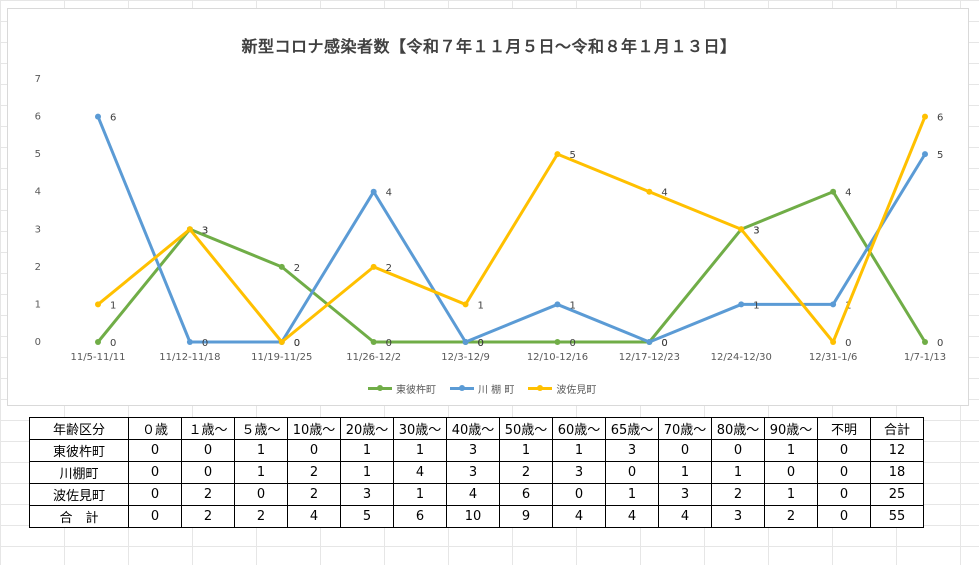  What do you see at coordinates (526, 428) in the screenshot?
I see `column-header: 50歳～` at bounding box center [526, 428].